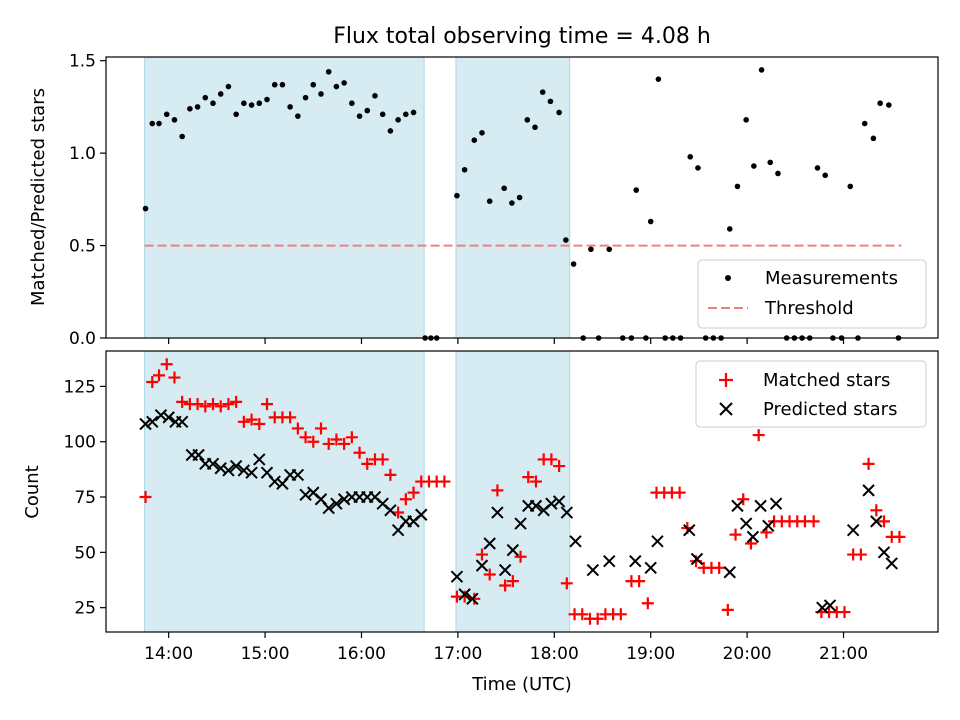  I want to click on top-x-ticks, so click(506, 341).